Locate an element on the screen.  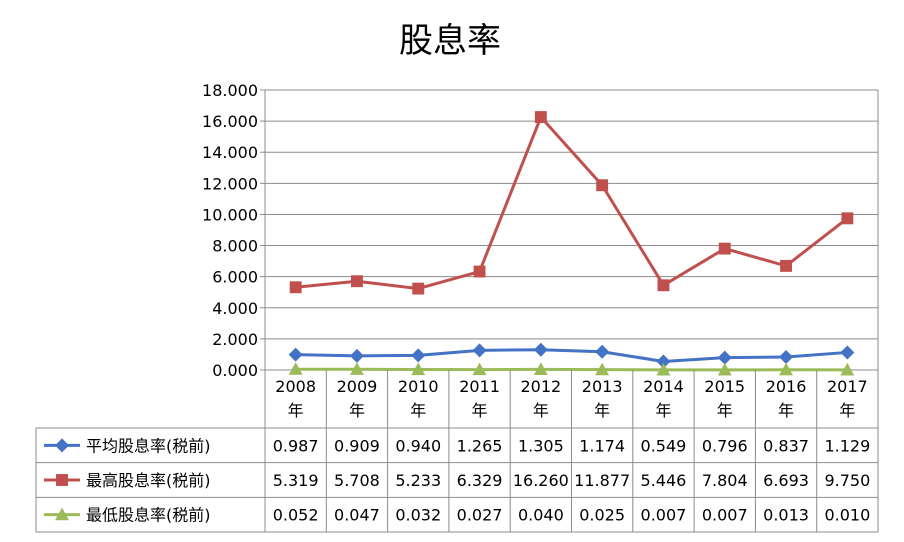
data-label-0-9: 1.129 is located at coordinates (847, 445).